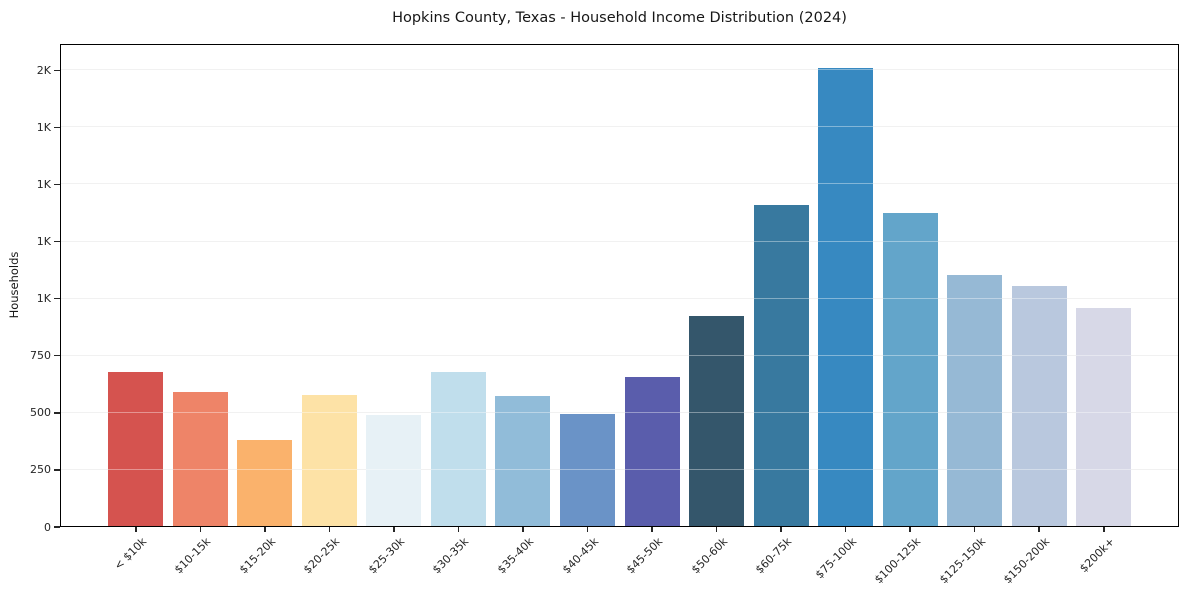 Image resolution: width=1189 pixels, height=590 pixels. I want to click on y-tick-label: 2K, so click(43, 70).